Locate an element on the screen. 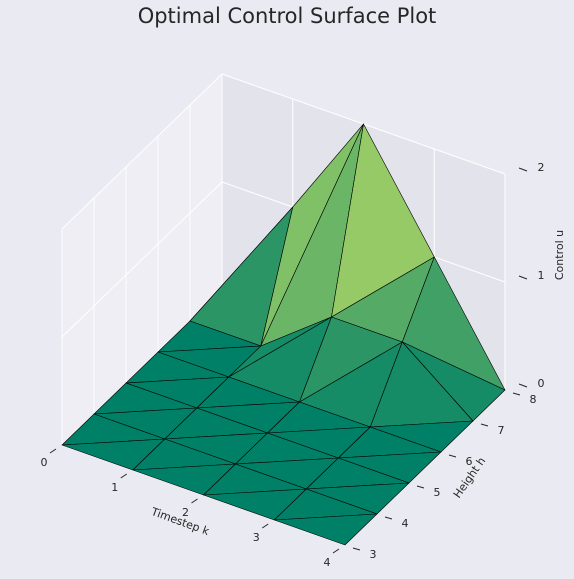 The image size is (574, 579). y-tick-label: 7 is located at coordinates (501, 430).